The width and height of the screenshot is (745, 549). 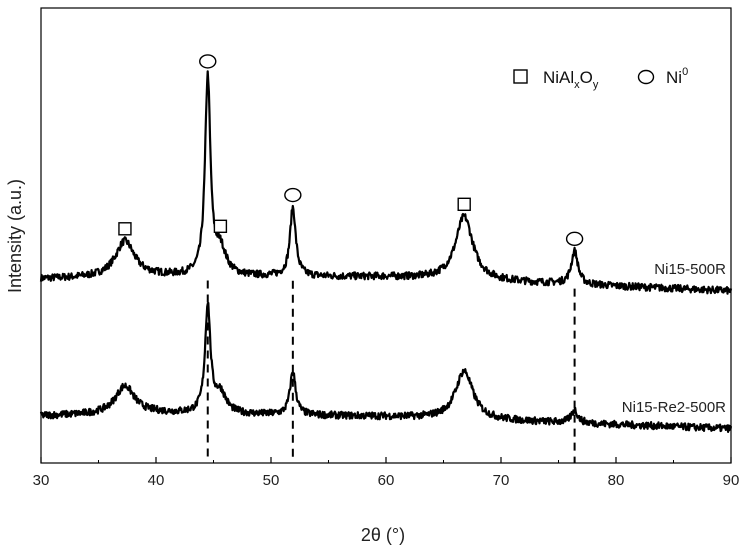 What do you see at coordinates (690, 269) in the screenshot?
I see `series-label-1: Ni15-500R` at bounding box center [690, 269].